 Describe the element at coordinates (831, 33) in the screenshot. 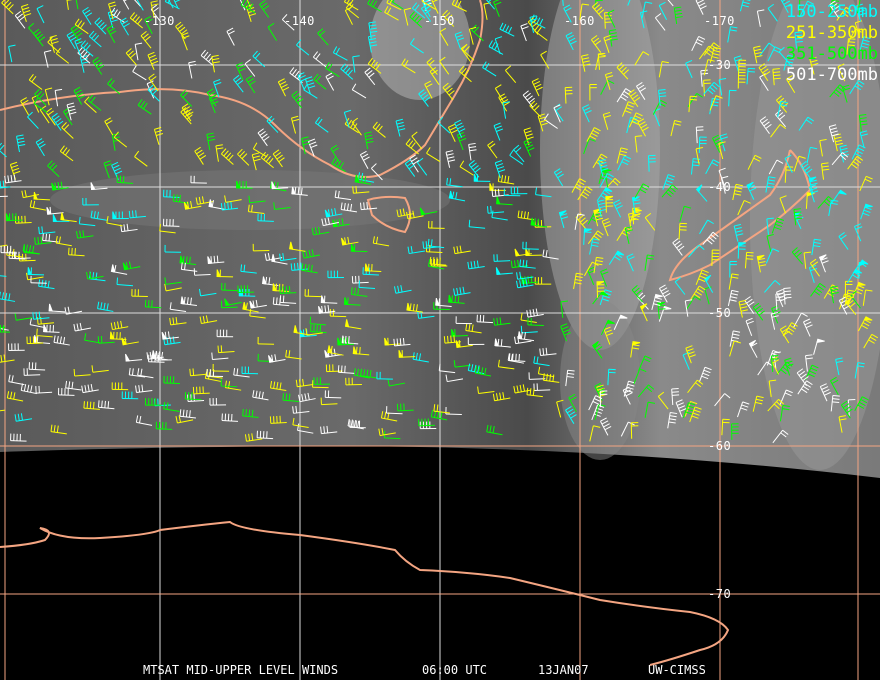

I see `legend-item-251-350mb: 251-350mb` at that location.